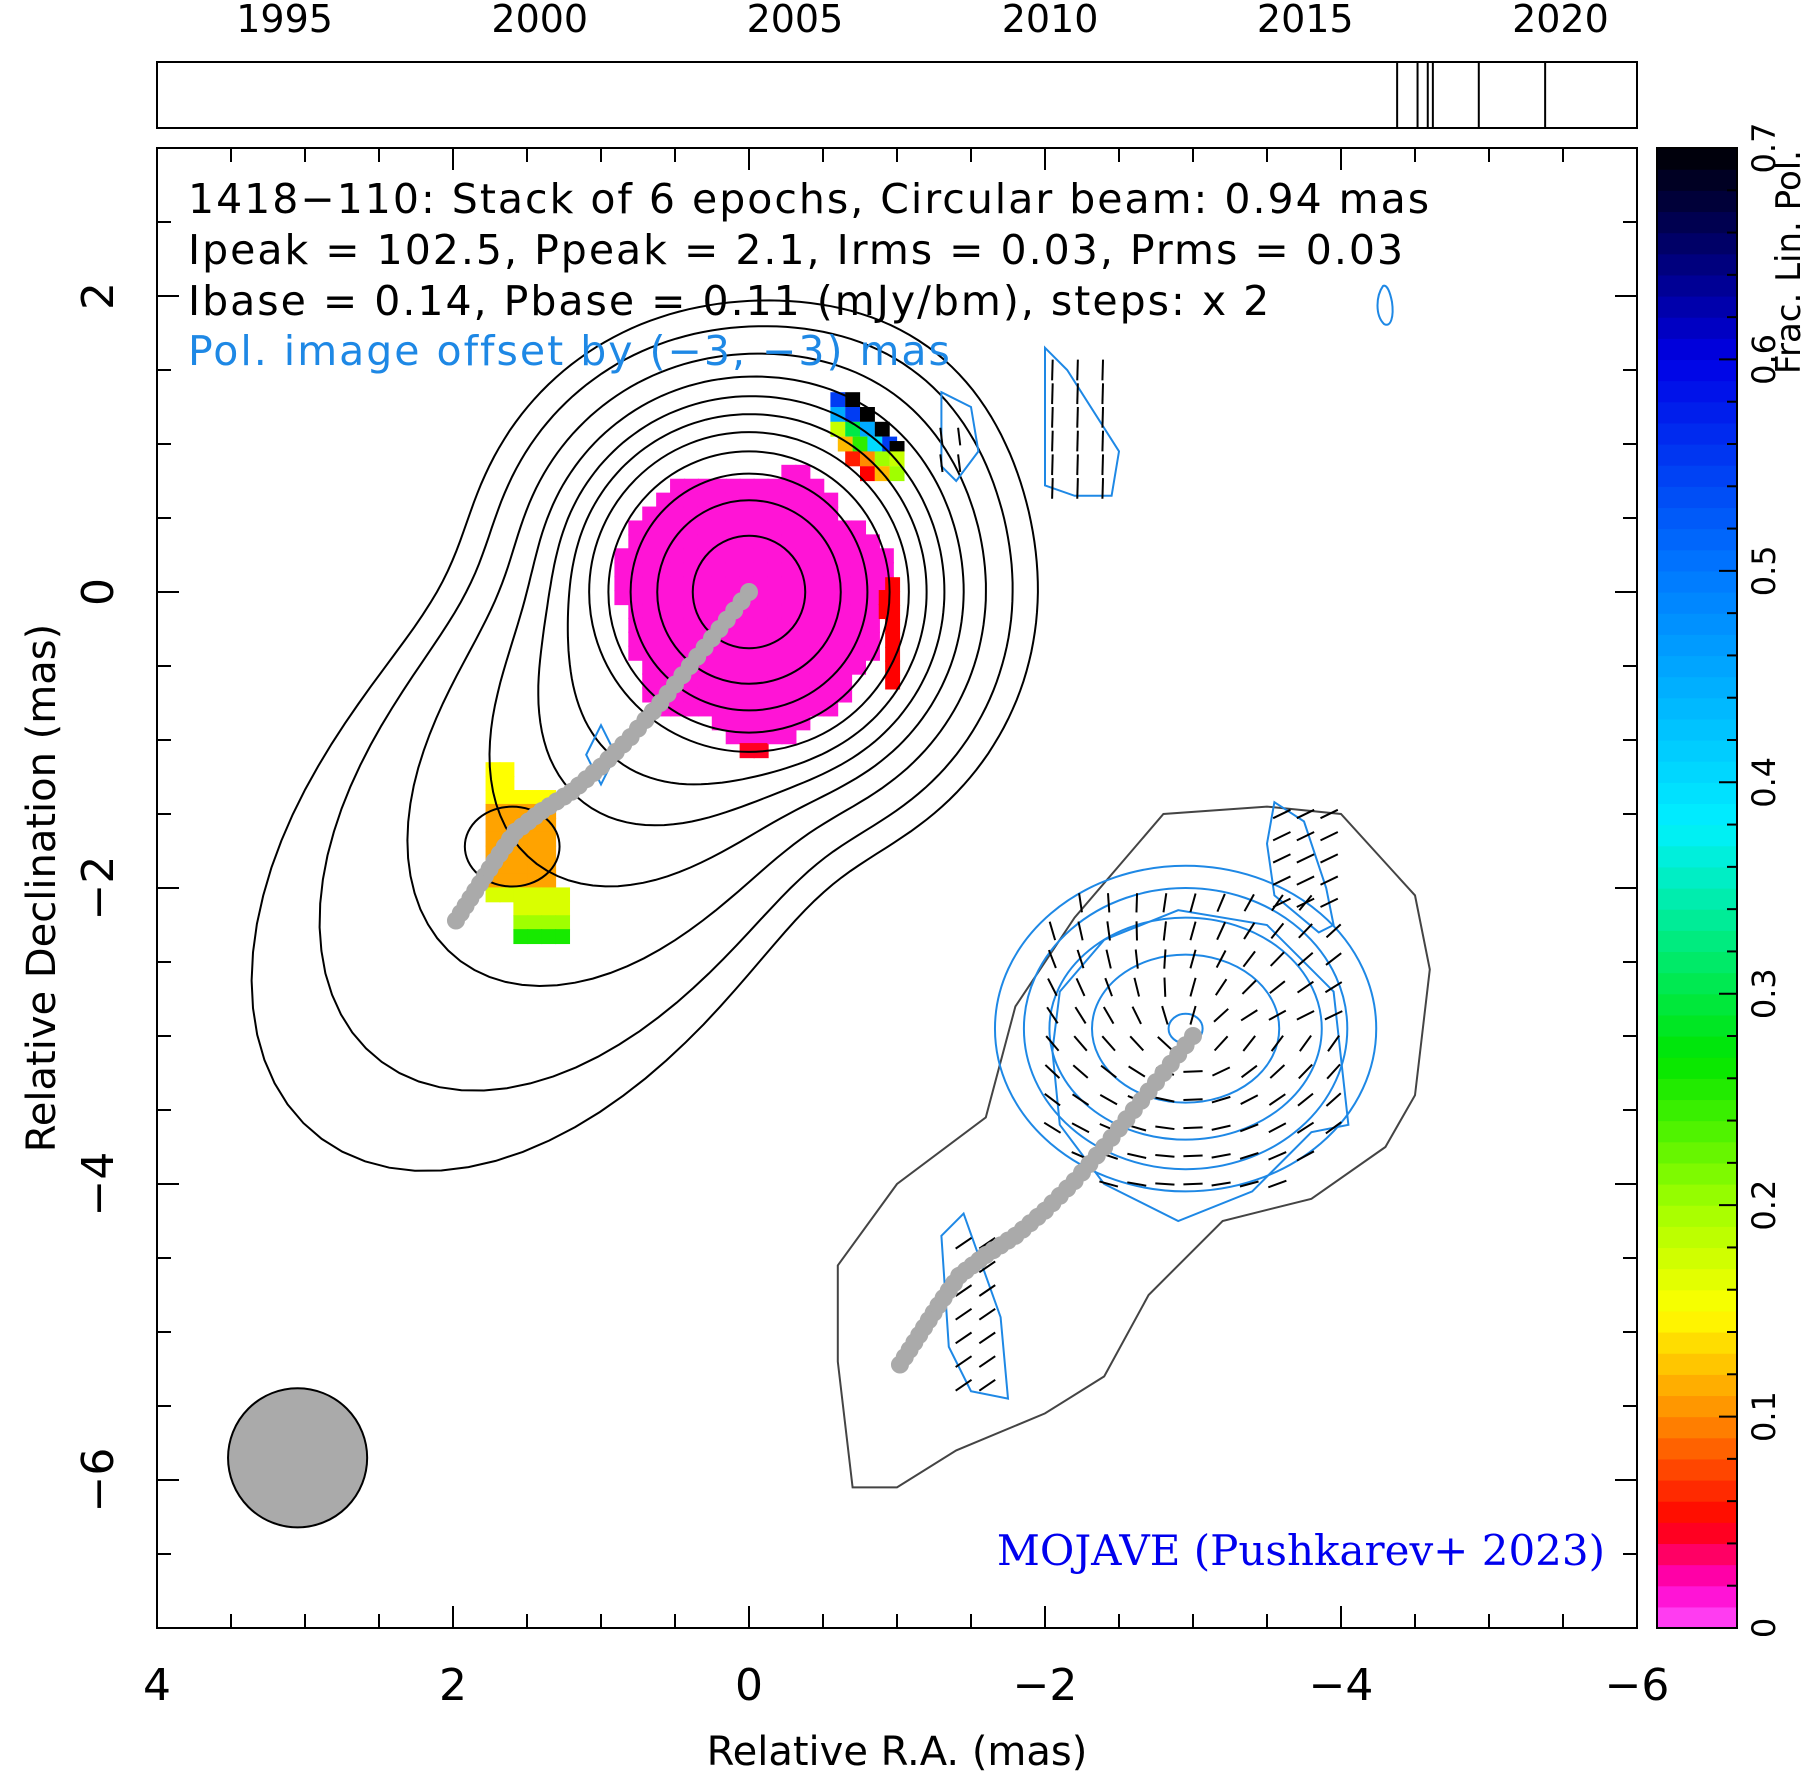 This screenshot has height=1778, width=1819. I want to click on colorbar-tick-label: 0.6, so click(1764, 359).